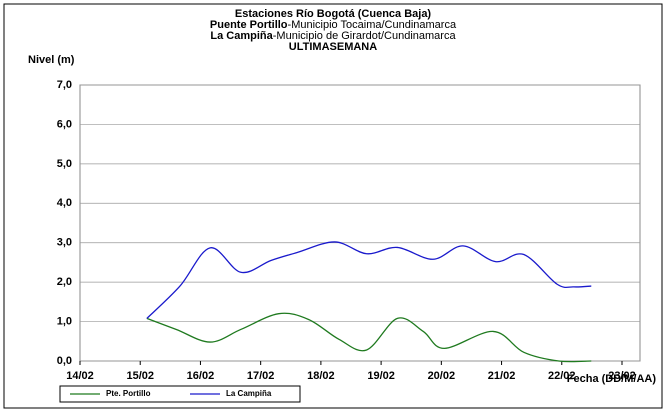 The image size is (666, 417). What do you see at coordinates (64, 243) in the screenshot?
I see `y-tick-label: 3,0` at bounding box center [64, 243].